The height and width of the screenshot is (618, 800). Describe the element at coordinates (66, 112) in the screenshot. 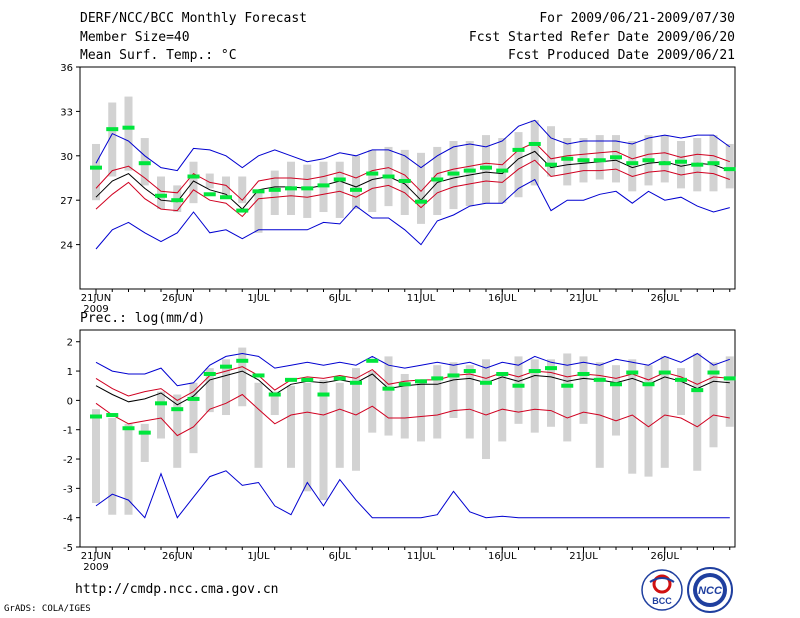

I see `temp-ytick-label: 33` at that location.